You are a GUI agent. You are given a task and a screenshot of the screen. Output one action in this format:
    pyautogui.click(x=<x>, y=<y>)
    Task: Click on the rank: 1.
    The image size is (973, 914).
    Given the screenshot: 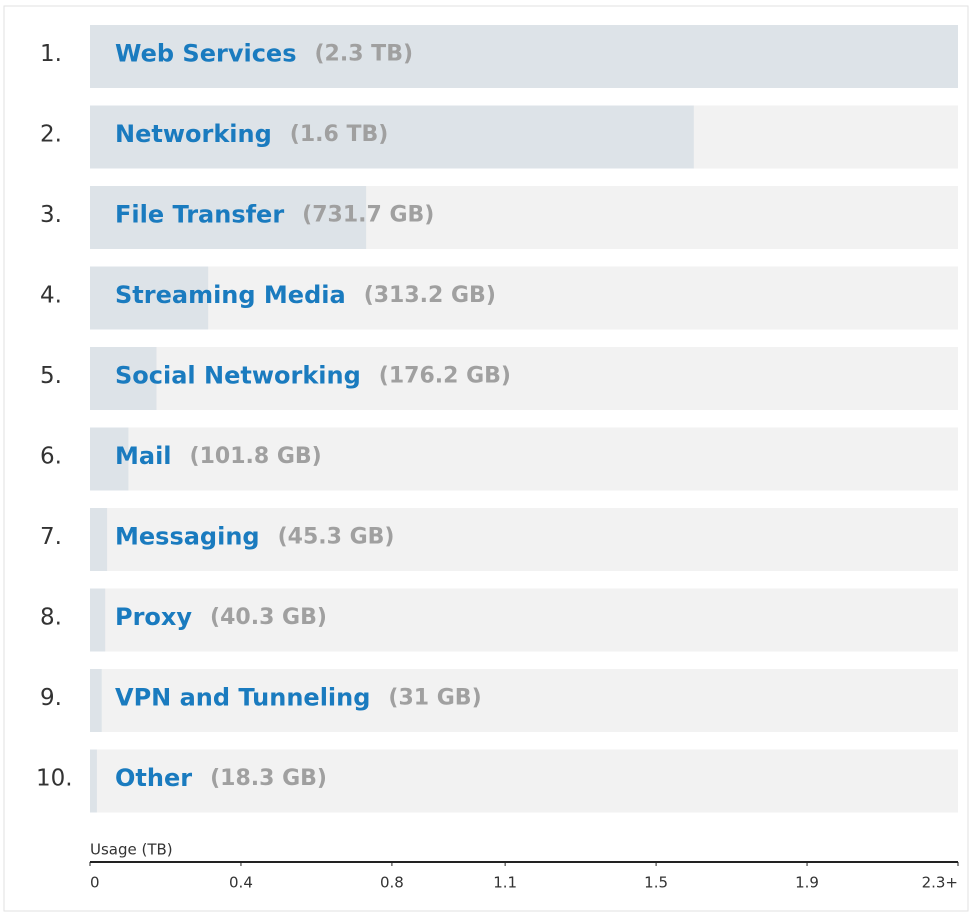 What is the action you would take?
    pyautogui.click(x=51, y=54)
    